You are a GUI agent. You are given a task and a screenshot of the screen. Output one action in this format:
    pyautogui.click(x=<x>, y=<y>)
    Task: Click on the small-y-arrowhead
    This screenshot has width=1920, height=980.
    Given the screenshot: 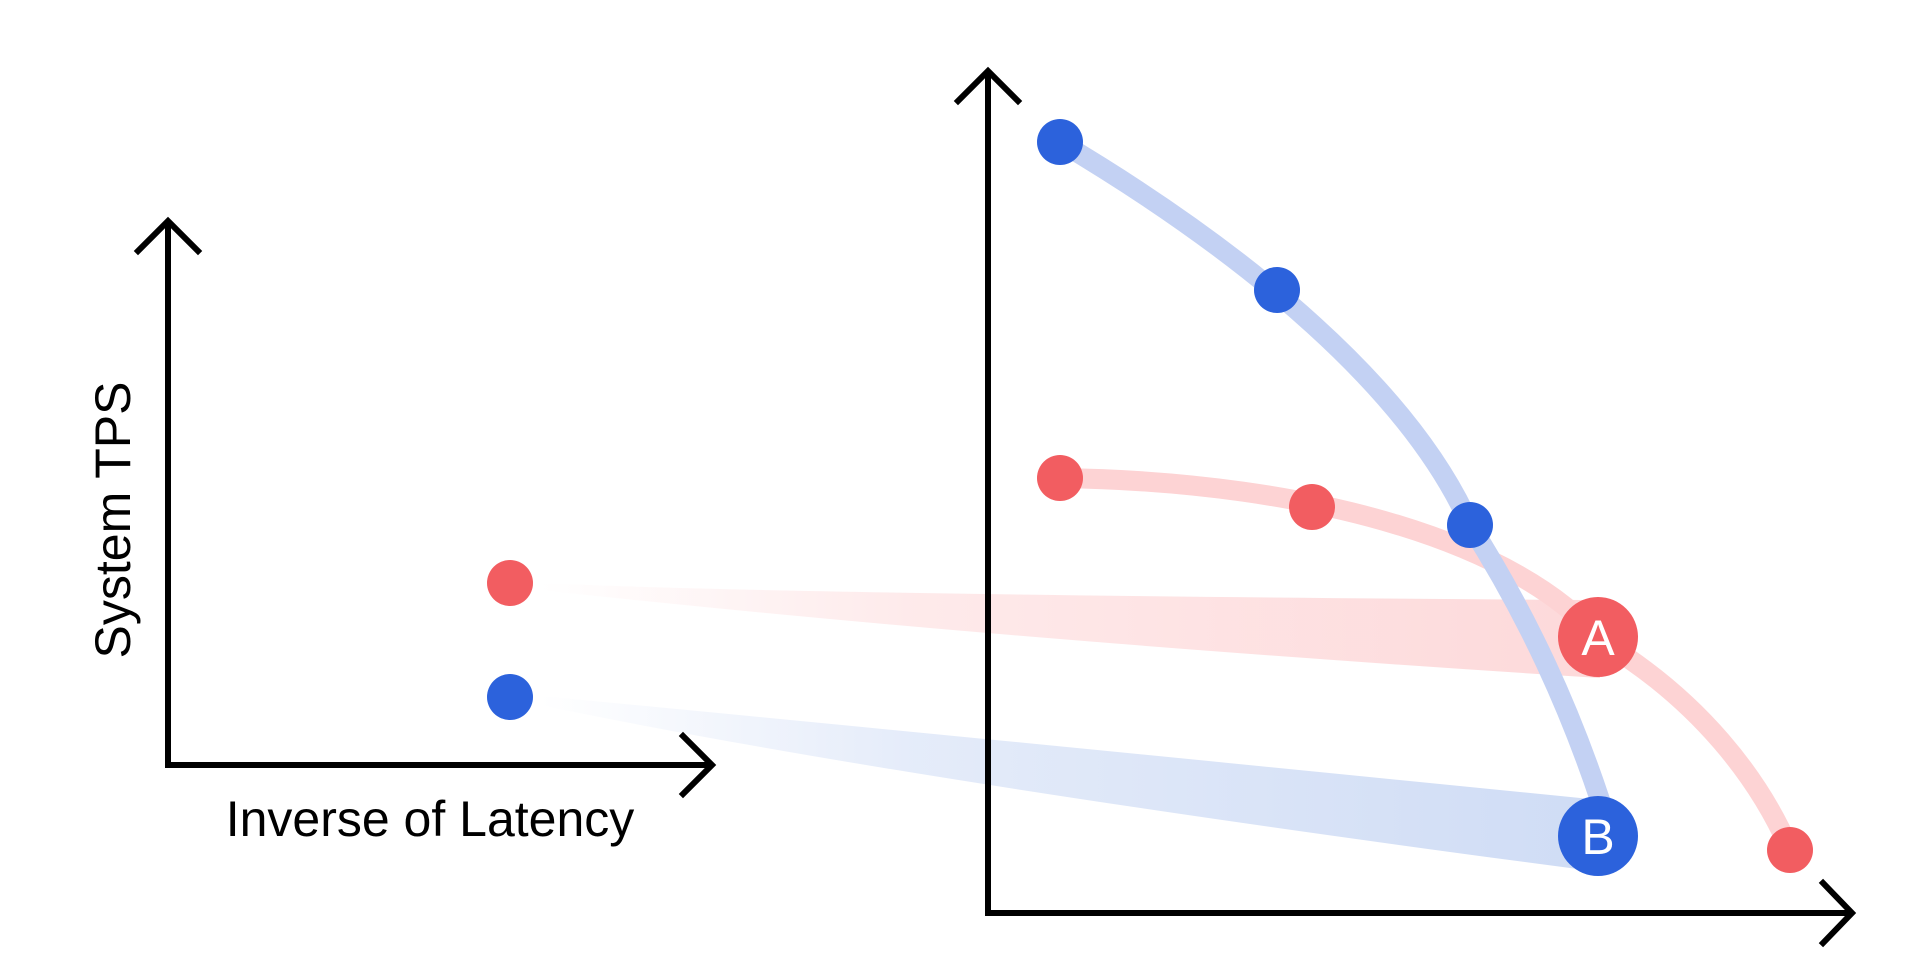 What is the action you would take?
    pyautogui.click(x=168, y=236)
    